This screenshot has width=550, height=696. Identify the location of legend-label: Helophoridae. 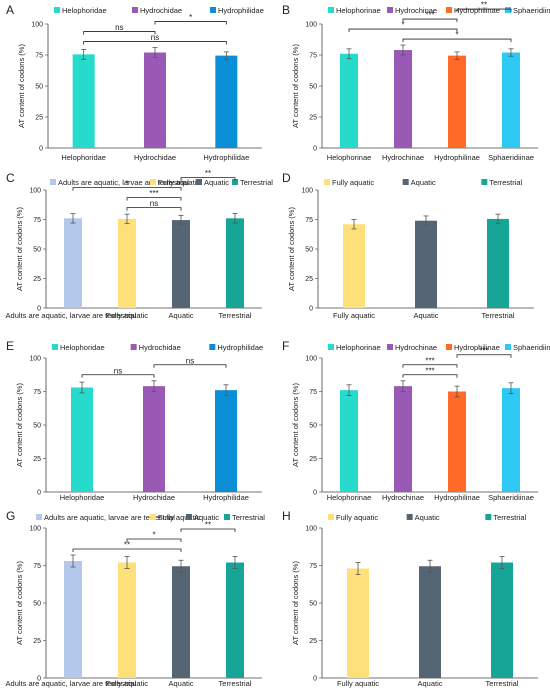
(82, 347).